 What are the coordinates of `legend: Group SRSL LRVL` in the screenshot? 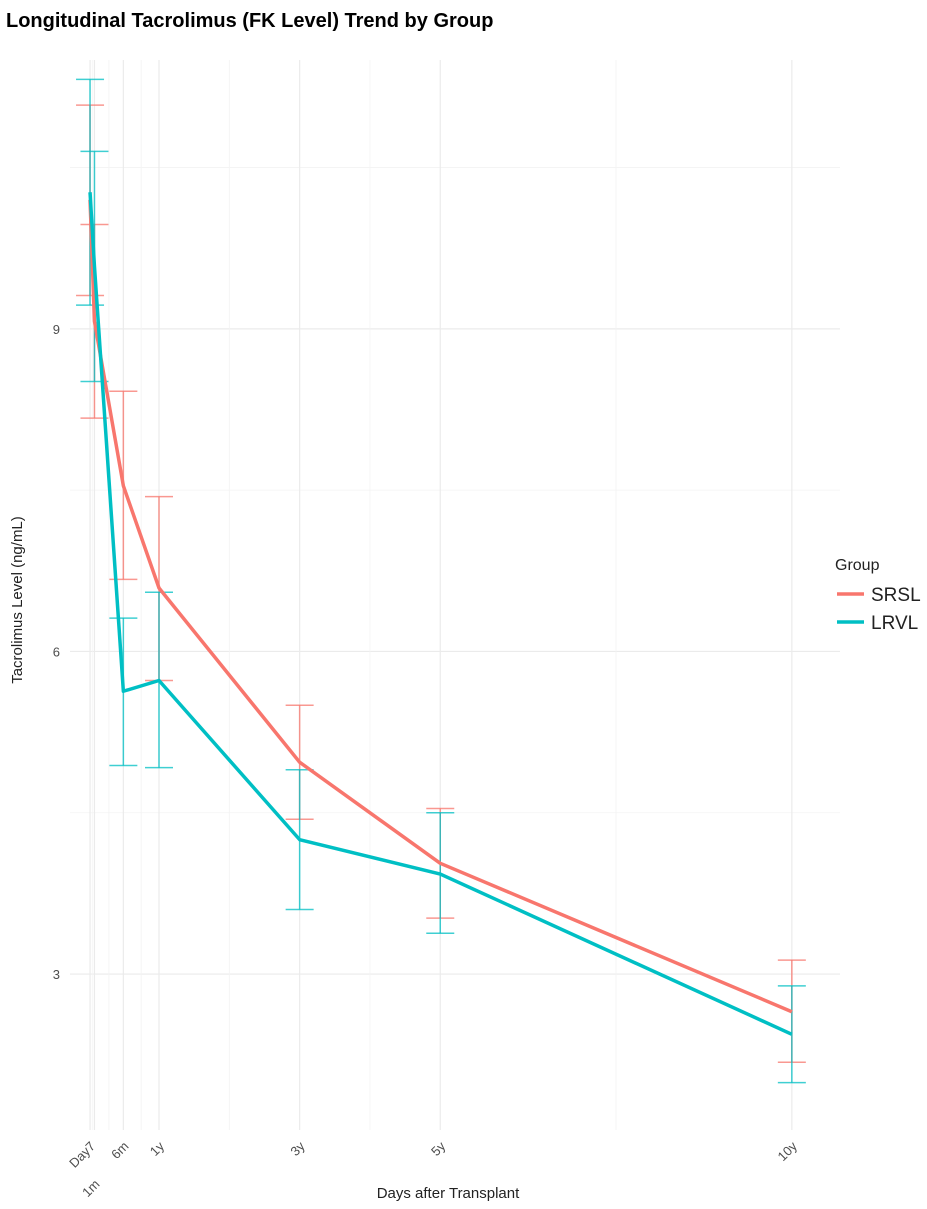 It's located at (878, 595).